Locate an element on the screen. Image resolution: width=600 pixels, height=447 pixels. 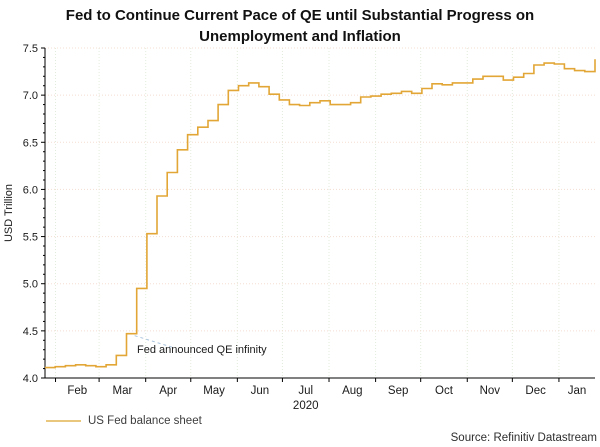
x-tick-label: Jun is located at coordinates (260, 391).